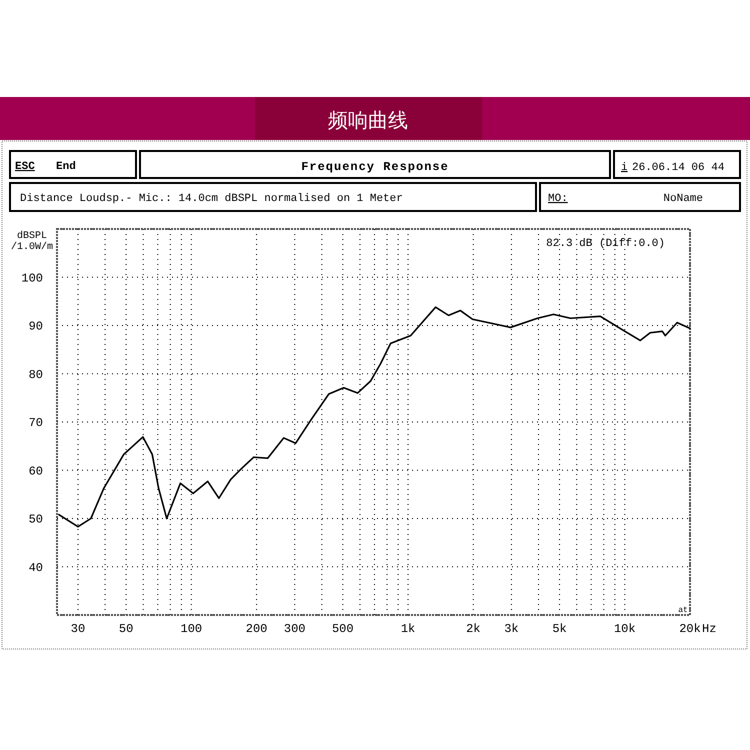  I want to click on x-tick-label: 30, so click(78, 629).